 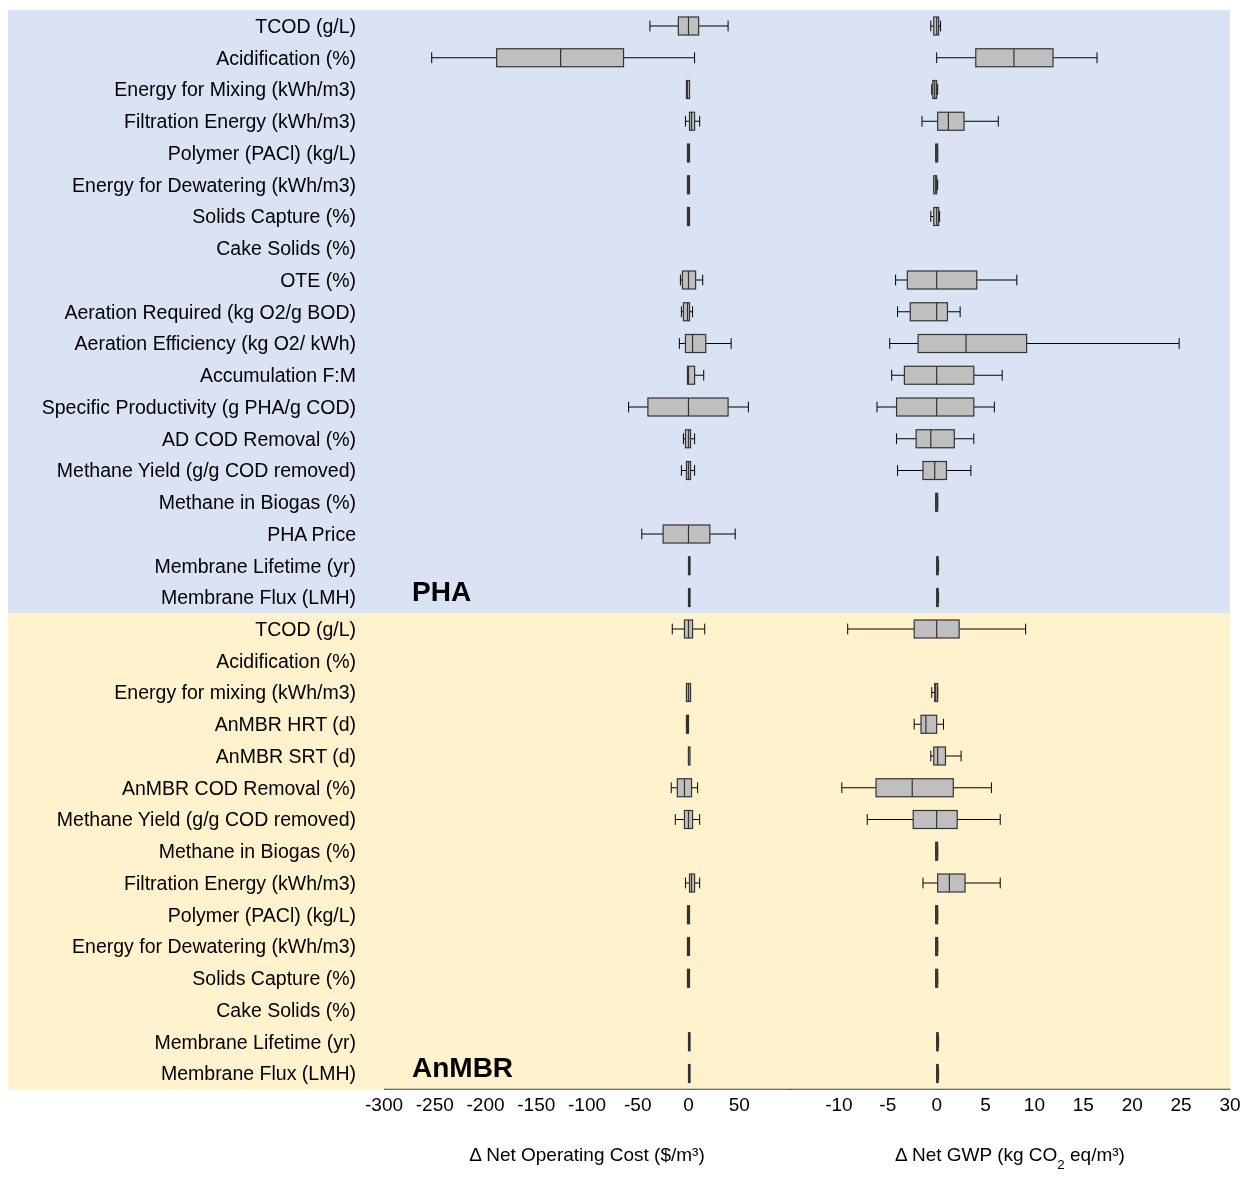 What do you see at coordinates (215, 343) in the screenshot?
I see `y-tick-label: Aeration Efficiency (kg O2/ kWh)` at bounding box center [215, 343].